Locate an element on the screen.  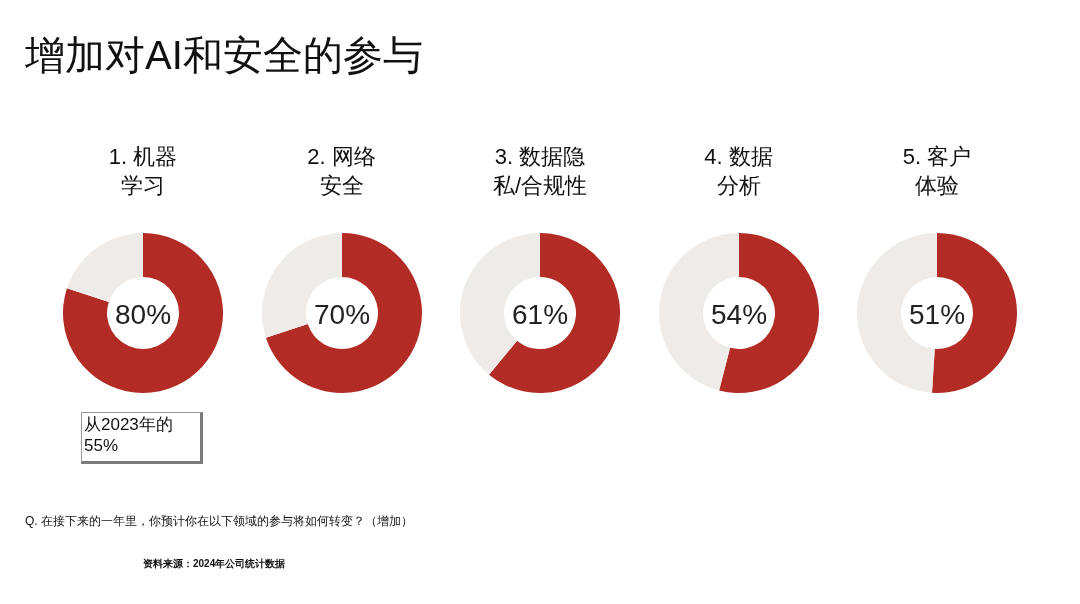
chart-title: 5. 客户体验 is located at coordinates (937, 171).